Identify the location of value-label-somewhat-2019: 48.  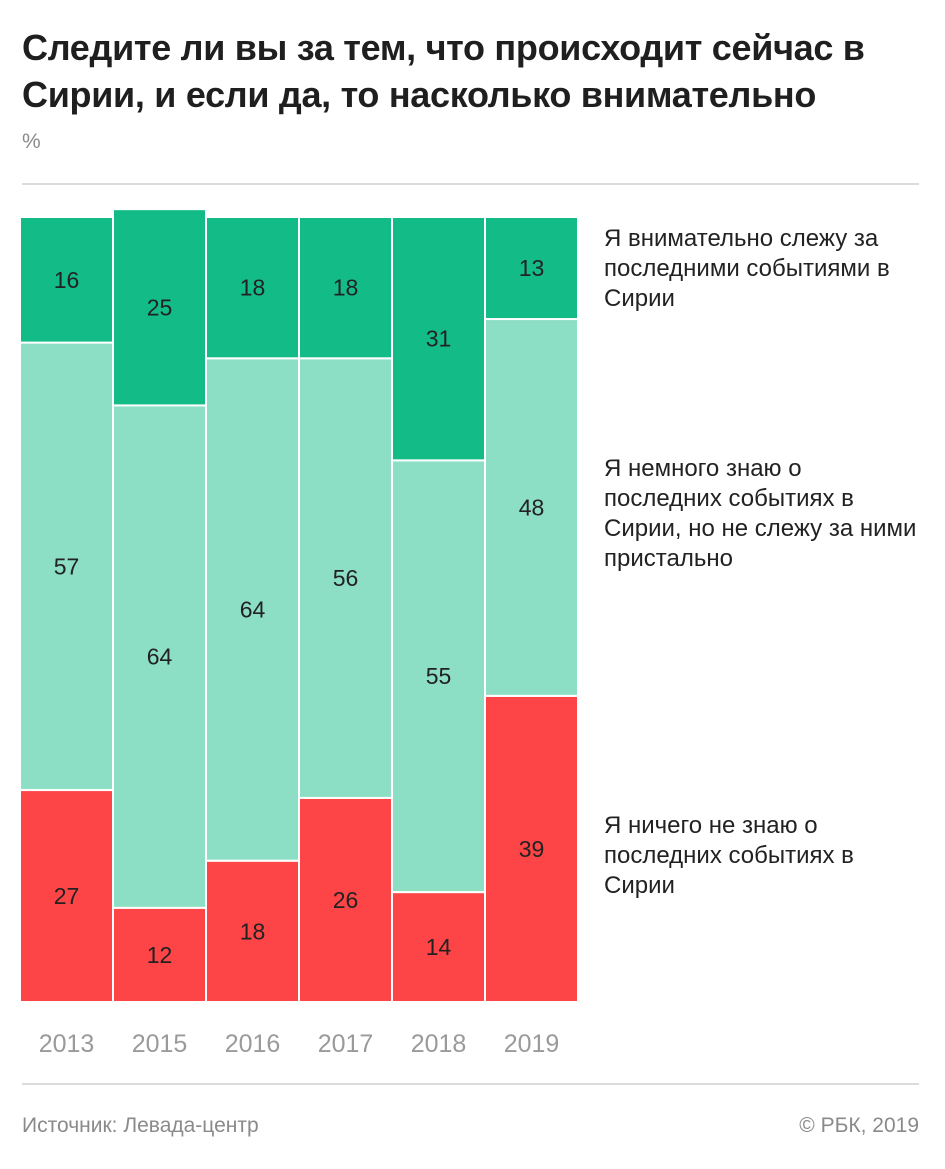
(532, 507).